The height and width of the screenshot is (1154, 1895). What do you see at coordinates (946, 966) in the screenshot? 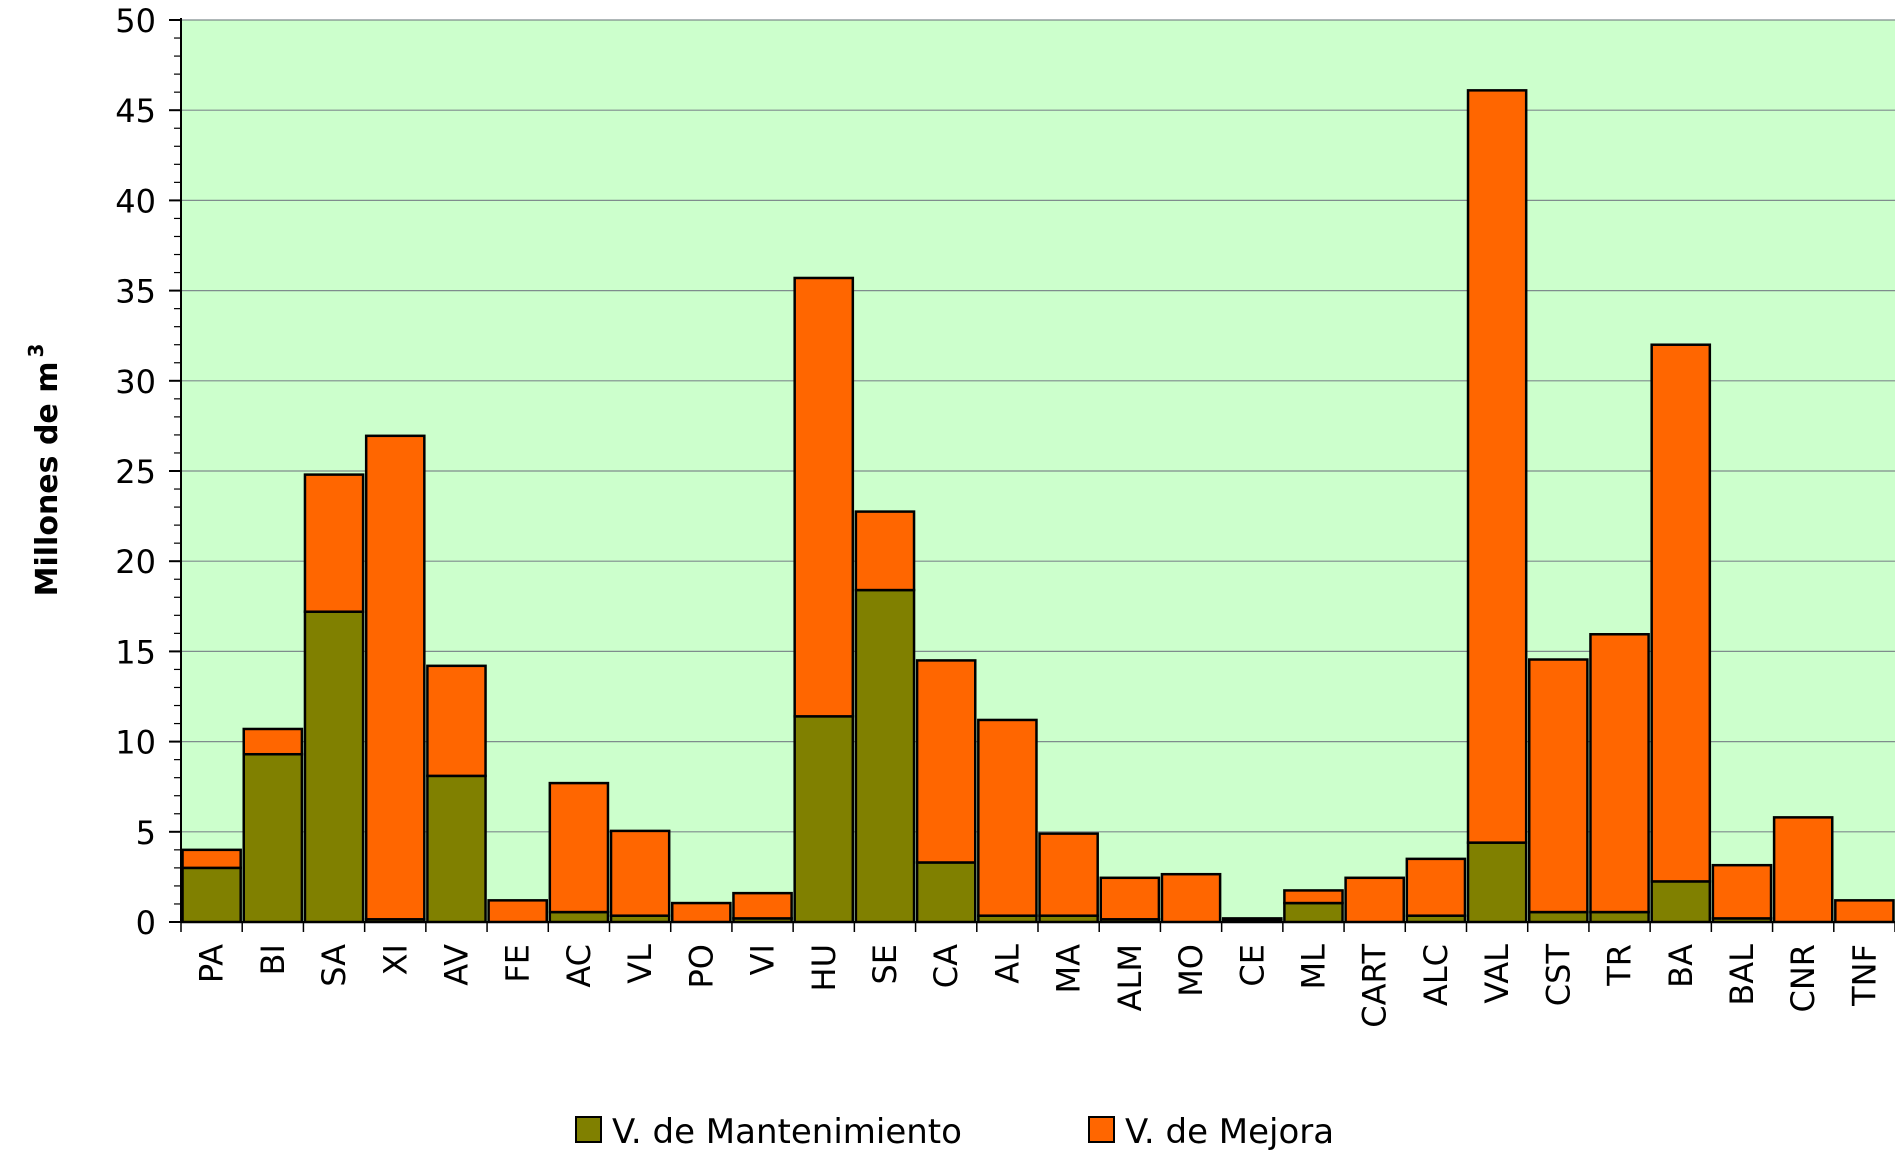
I see `x-tick-label-ca: CA` at bounding box center [946, 966].